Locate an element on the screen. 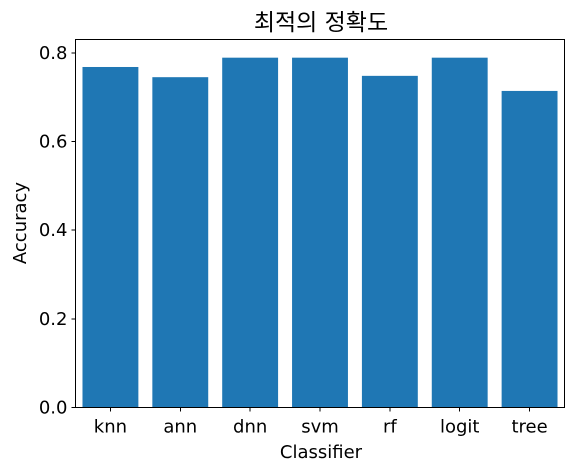 The image size is (579, 474). x-tick-label: tree is located at coordinates (529, 427).